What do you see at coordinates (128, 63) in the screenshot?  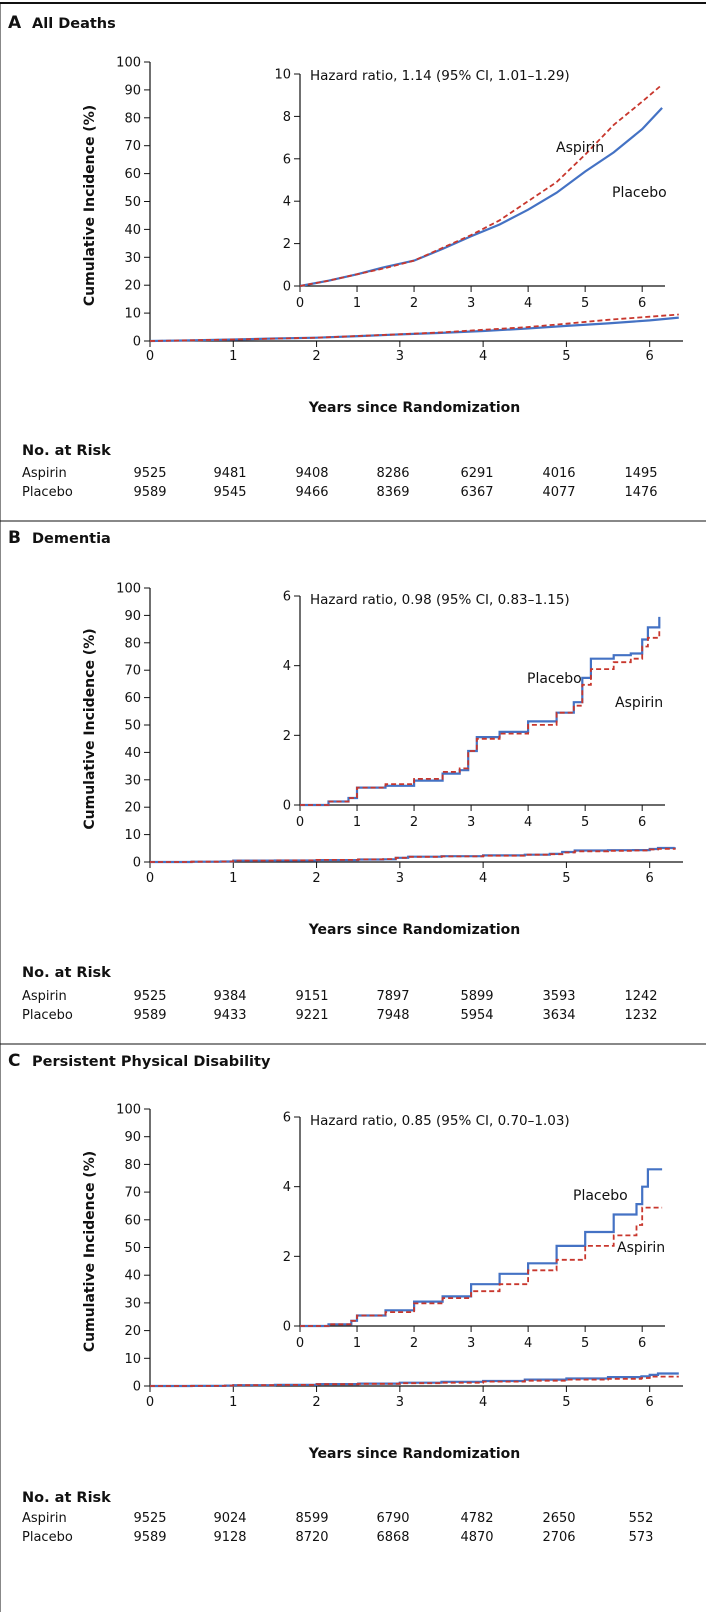 I see `y-tick-label: 100` at bounding box center [128, 63].